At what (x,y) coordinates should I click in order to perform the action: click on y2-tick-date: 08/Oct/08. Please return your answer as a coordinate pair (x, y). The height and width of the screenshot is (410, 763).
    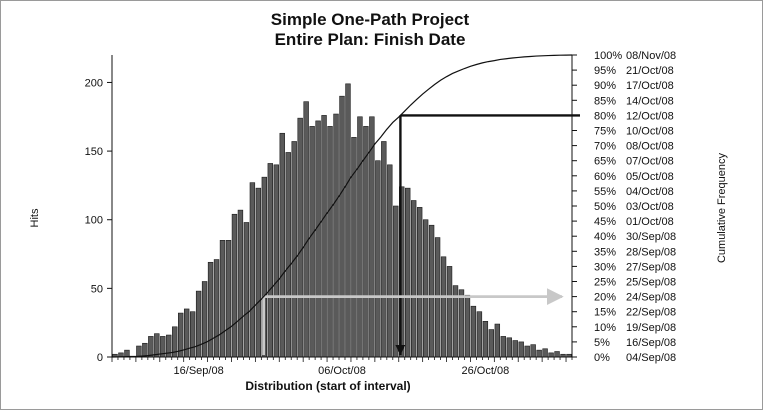
    Looking at the image, I should click on (650, 147).